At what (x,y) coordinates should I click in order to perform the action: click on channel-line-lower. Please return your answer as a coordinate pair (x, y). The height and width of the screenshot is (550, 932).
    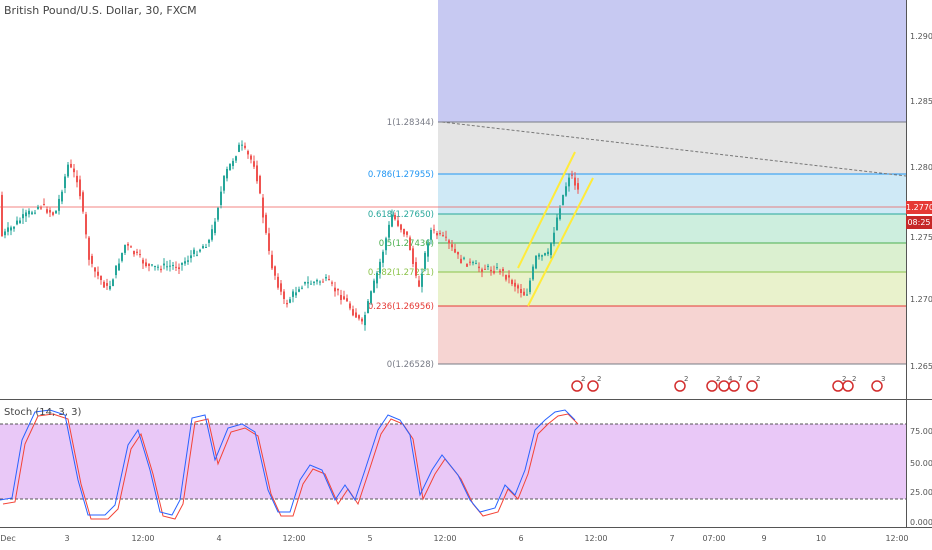
    Looking at the image, I should click on (560, 242).